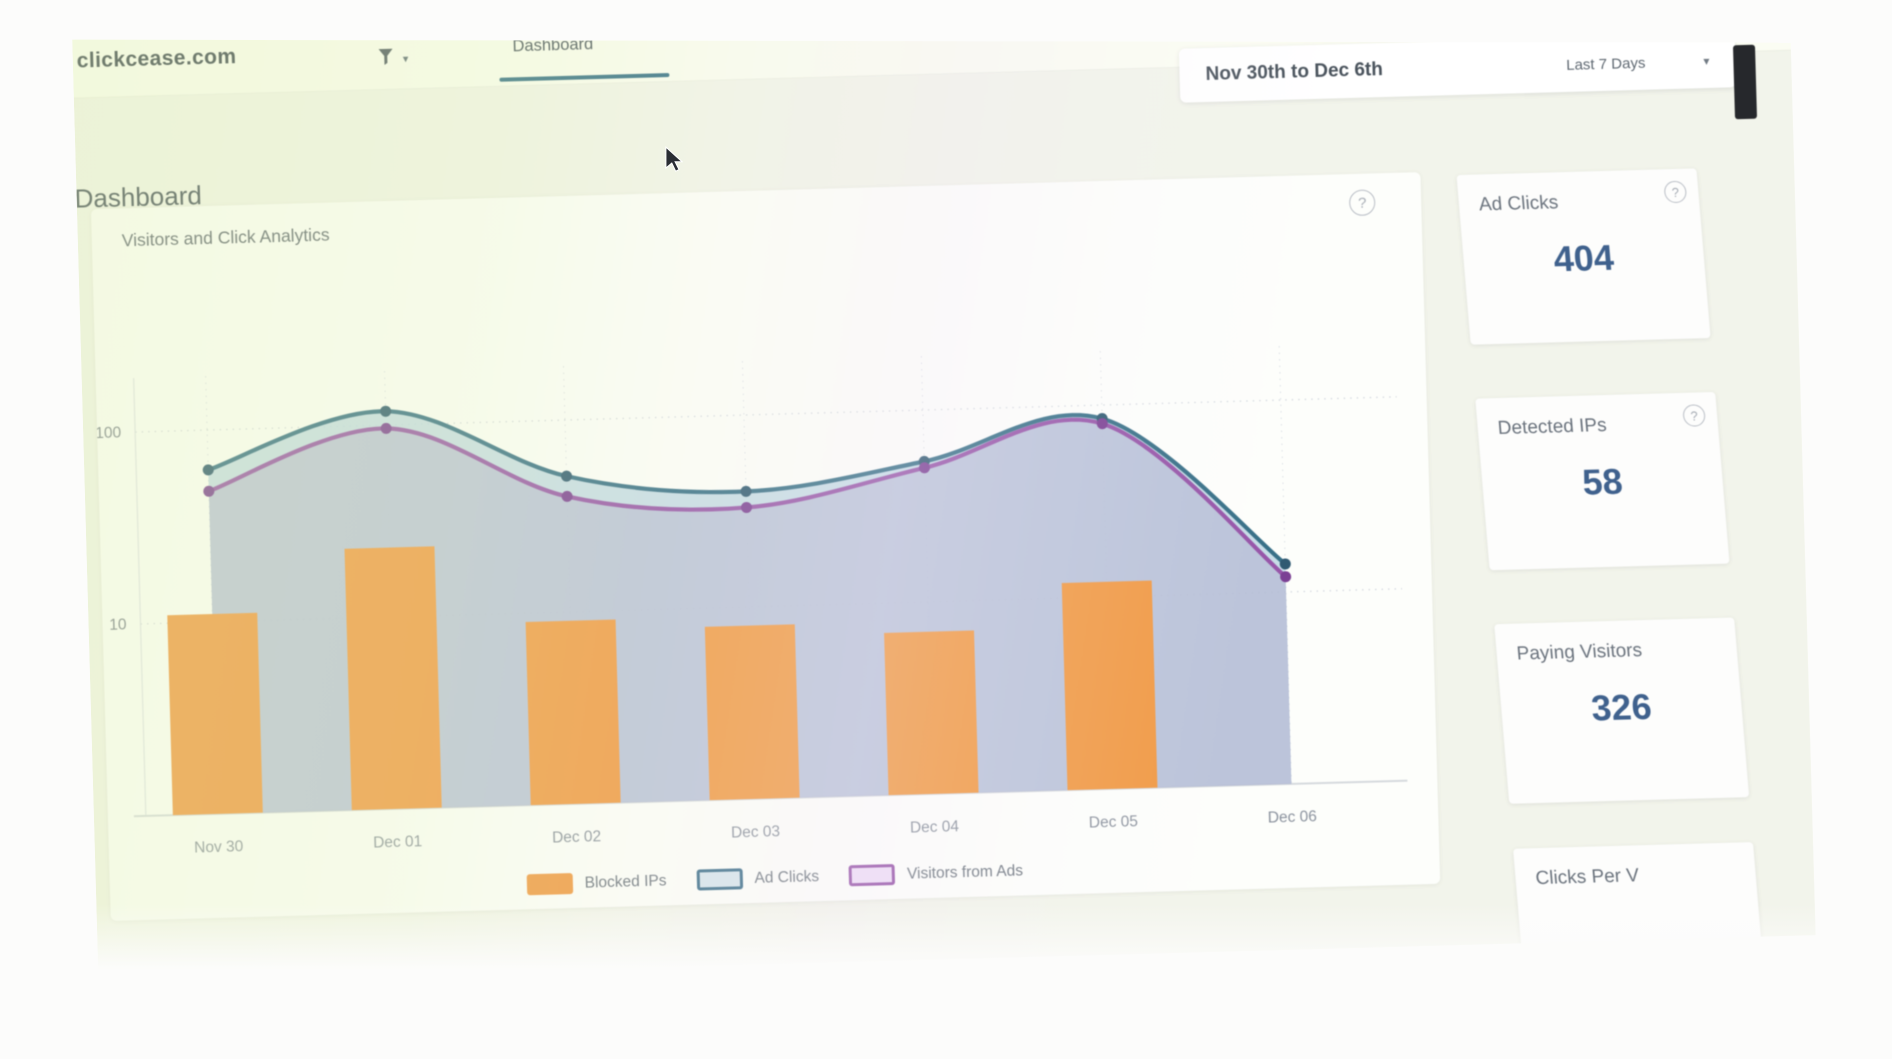  What do you see at coordinates (787, 877) in the screenshot?
I see `legend-item-label: Ad Clicks` at bounding box center [787, 877].